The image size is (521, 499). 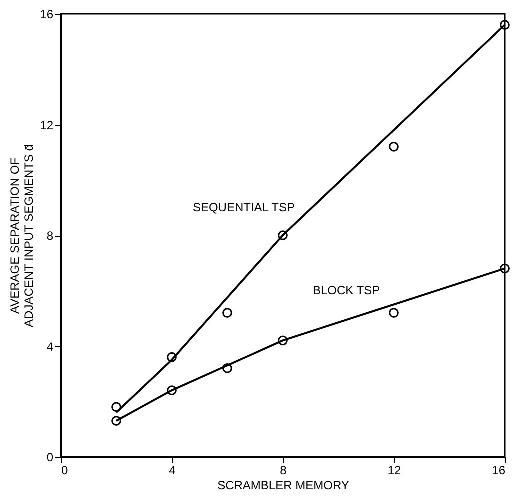 What do you see at coordinates (172, 471) in the screenshot?
I see `x-tick-label: 4` at bounding box center [172, 471].